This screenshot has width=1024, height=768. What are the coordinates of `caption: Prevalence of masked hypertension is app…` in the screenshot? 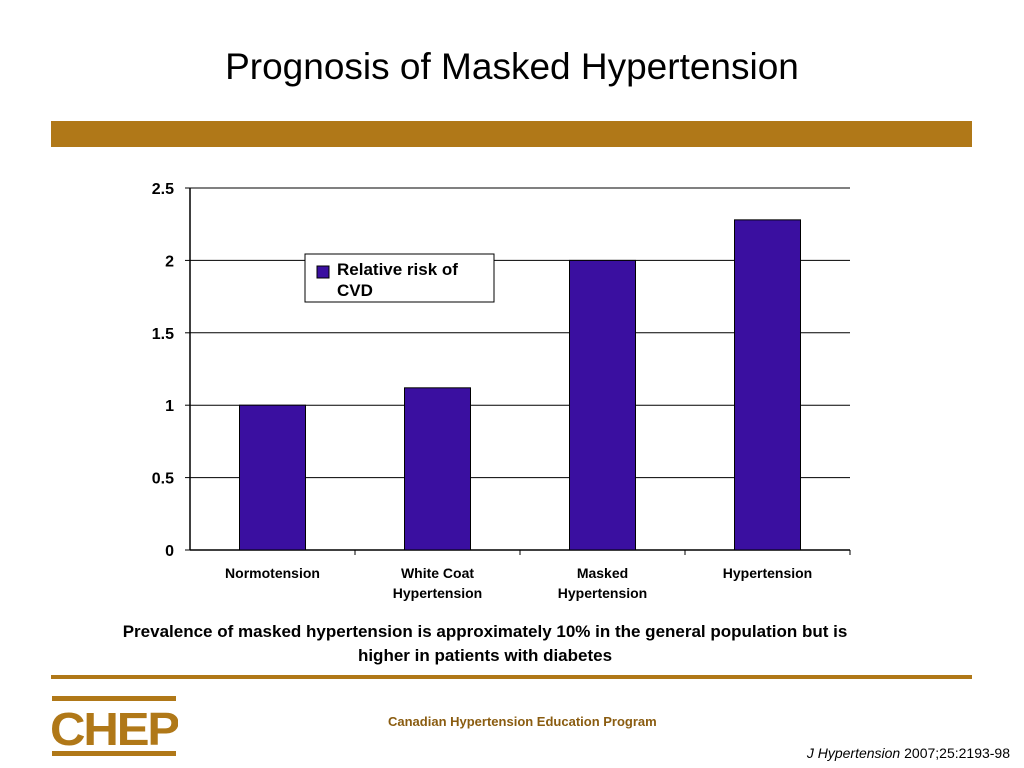 It's located at (485, 644).